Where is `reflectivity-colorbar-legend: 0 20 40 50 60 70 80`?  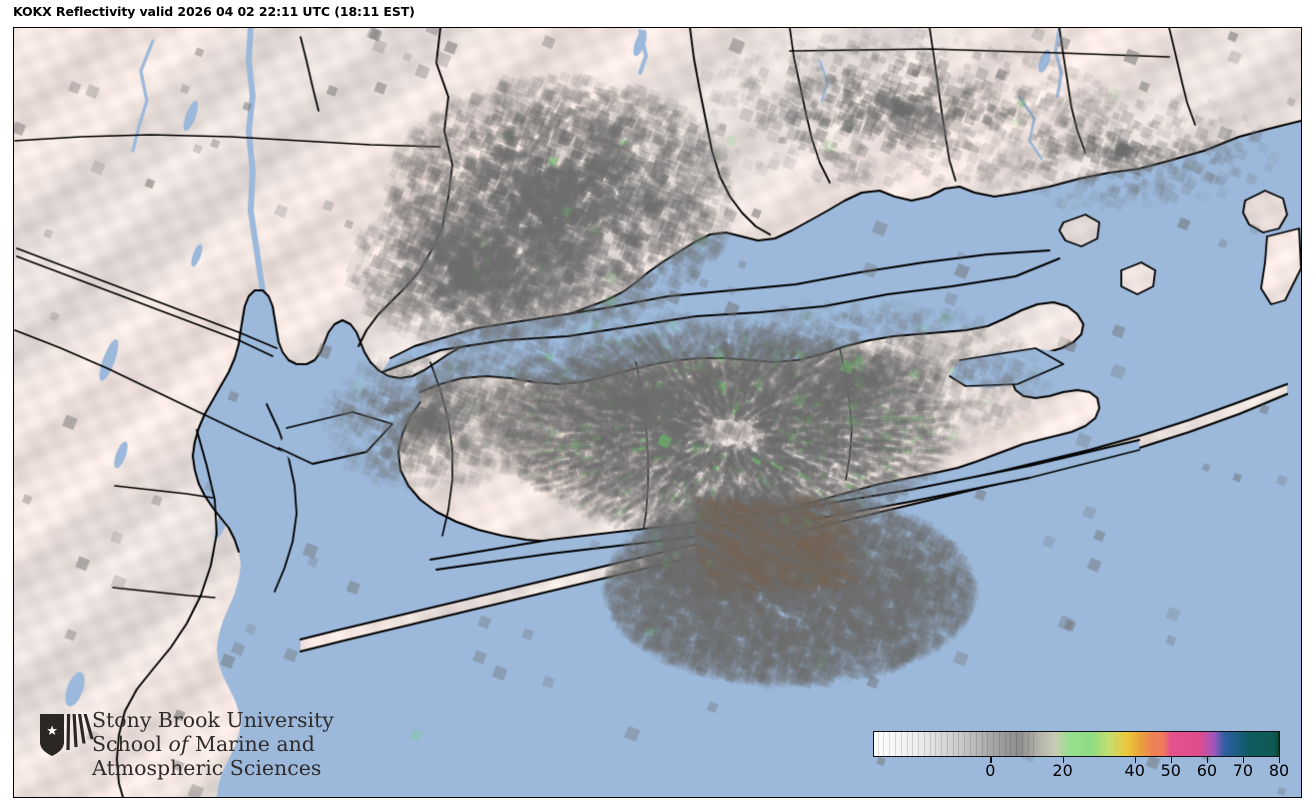 reflectivity-colorbar-legend: 0 20 40 50 60 70 80 is located at coordinates (1081, 759).